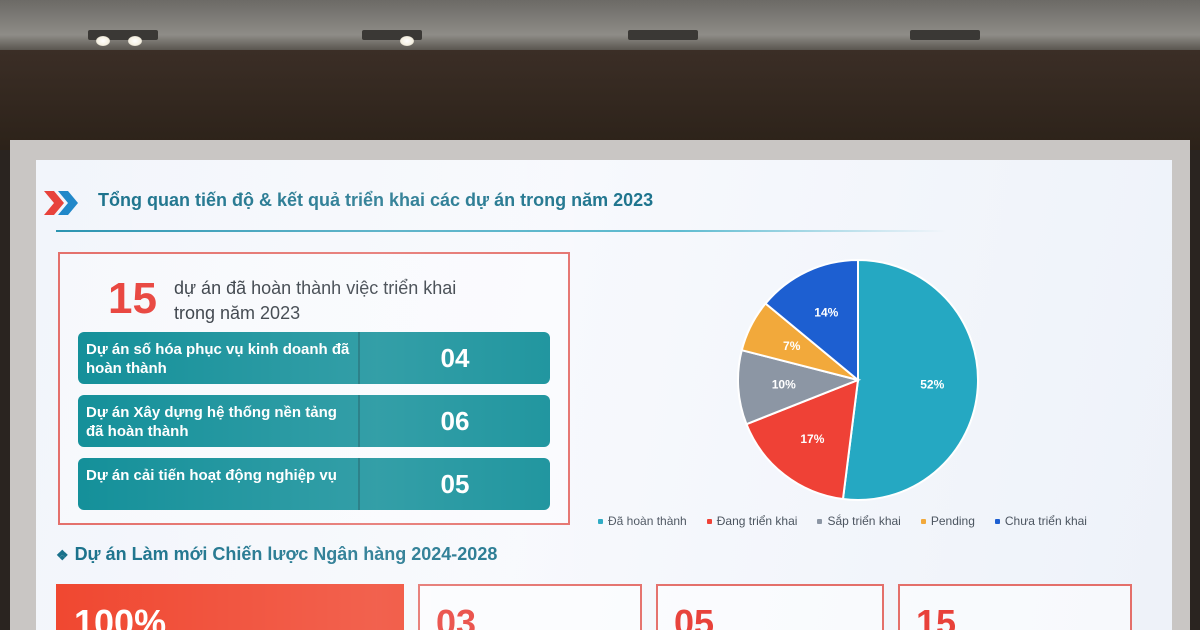 This screenshot has width=1200, height=630. Describe the element at coordinates (455, 358) in the screenshot. I see `metric-value: 04` at that location.